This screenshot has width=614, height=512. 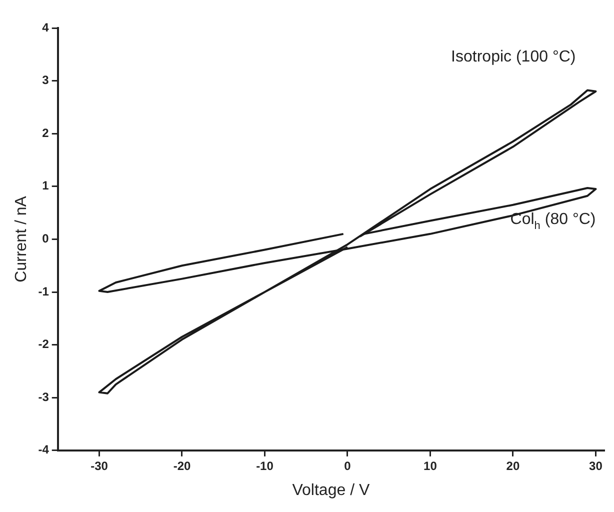 I want to click on y-tick-label: 2, so click(x=46, y=133).